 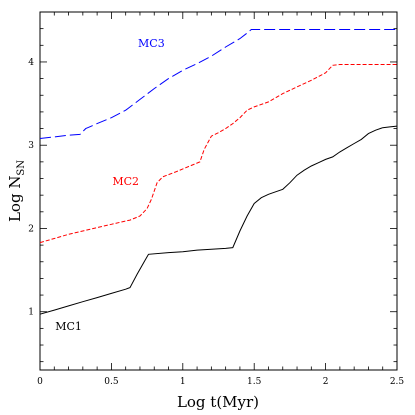 I want to click on y-axis-label: Log N, so click(x=15, y=199).